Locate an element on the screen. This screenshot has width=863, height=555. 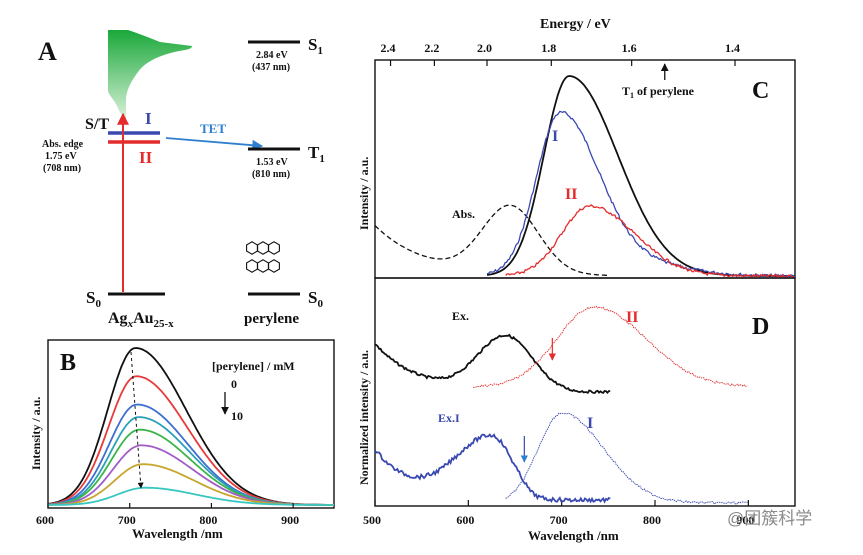
s0-label: S0 is located at coordinates (93, 299).